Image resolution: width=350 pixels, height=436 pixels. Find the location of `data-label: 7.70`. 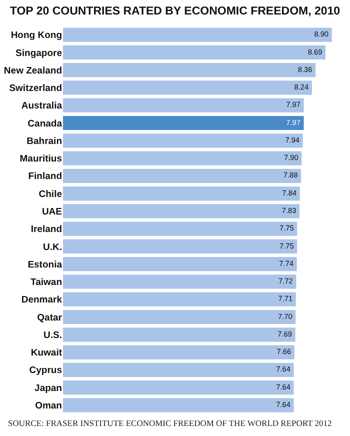

data-label: 7.70 is located at coordinates (285, 316).